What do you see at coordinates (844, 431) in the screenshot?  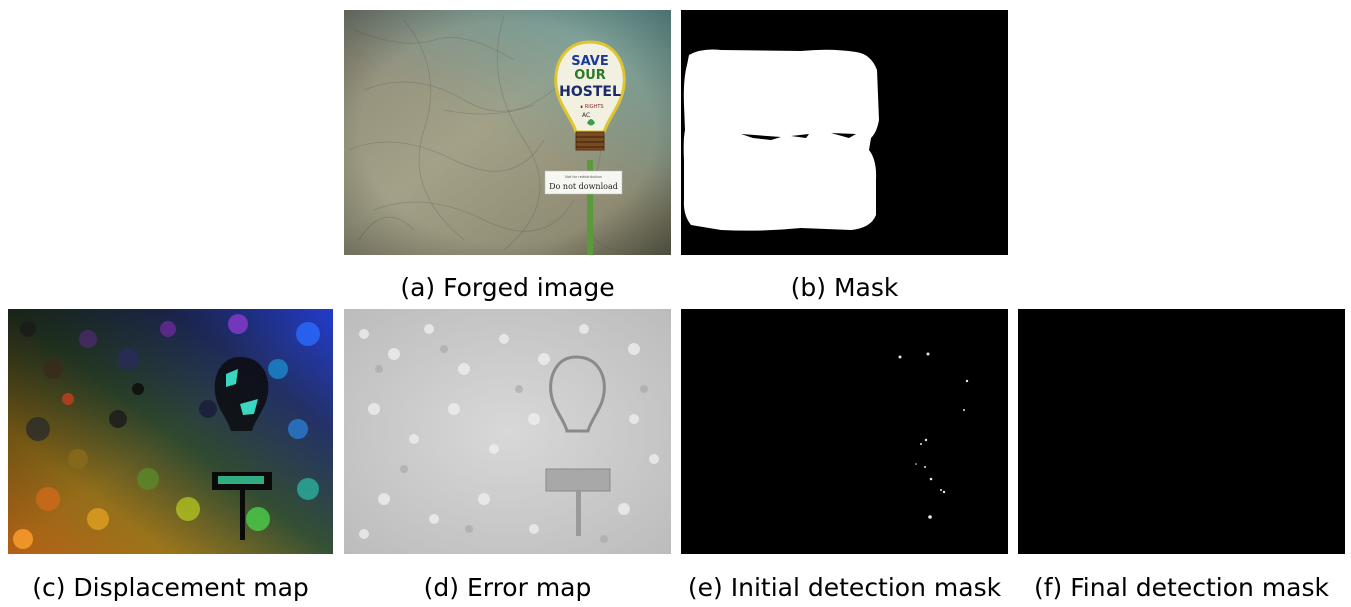 I see `initial-detection-mask` at bounding box center [844, 431].